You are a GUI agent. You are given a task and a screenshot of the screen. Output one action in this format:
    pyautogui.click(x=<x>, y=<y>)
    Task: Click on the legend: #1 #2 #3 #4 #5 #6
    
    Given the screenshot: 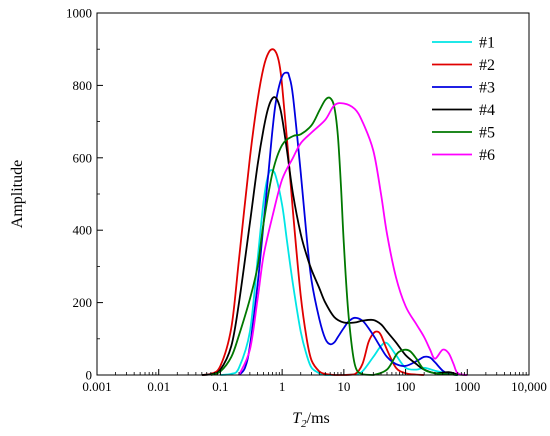 What is the action you would take?
    pyautogui.click(x=463, y=99)
    